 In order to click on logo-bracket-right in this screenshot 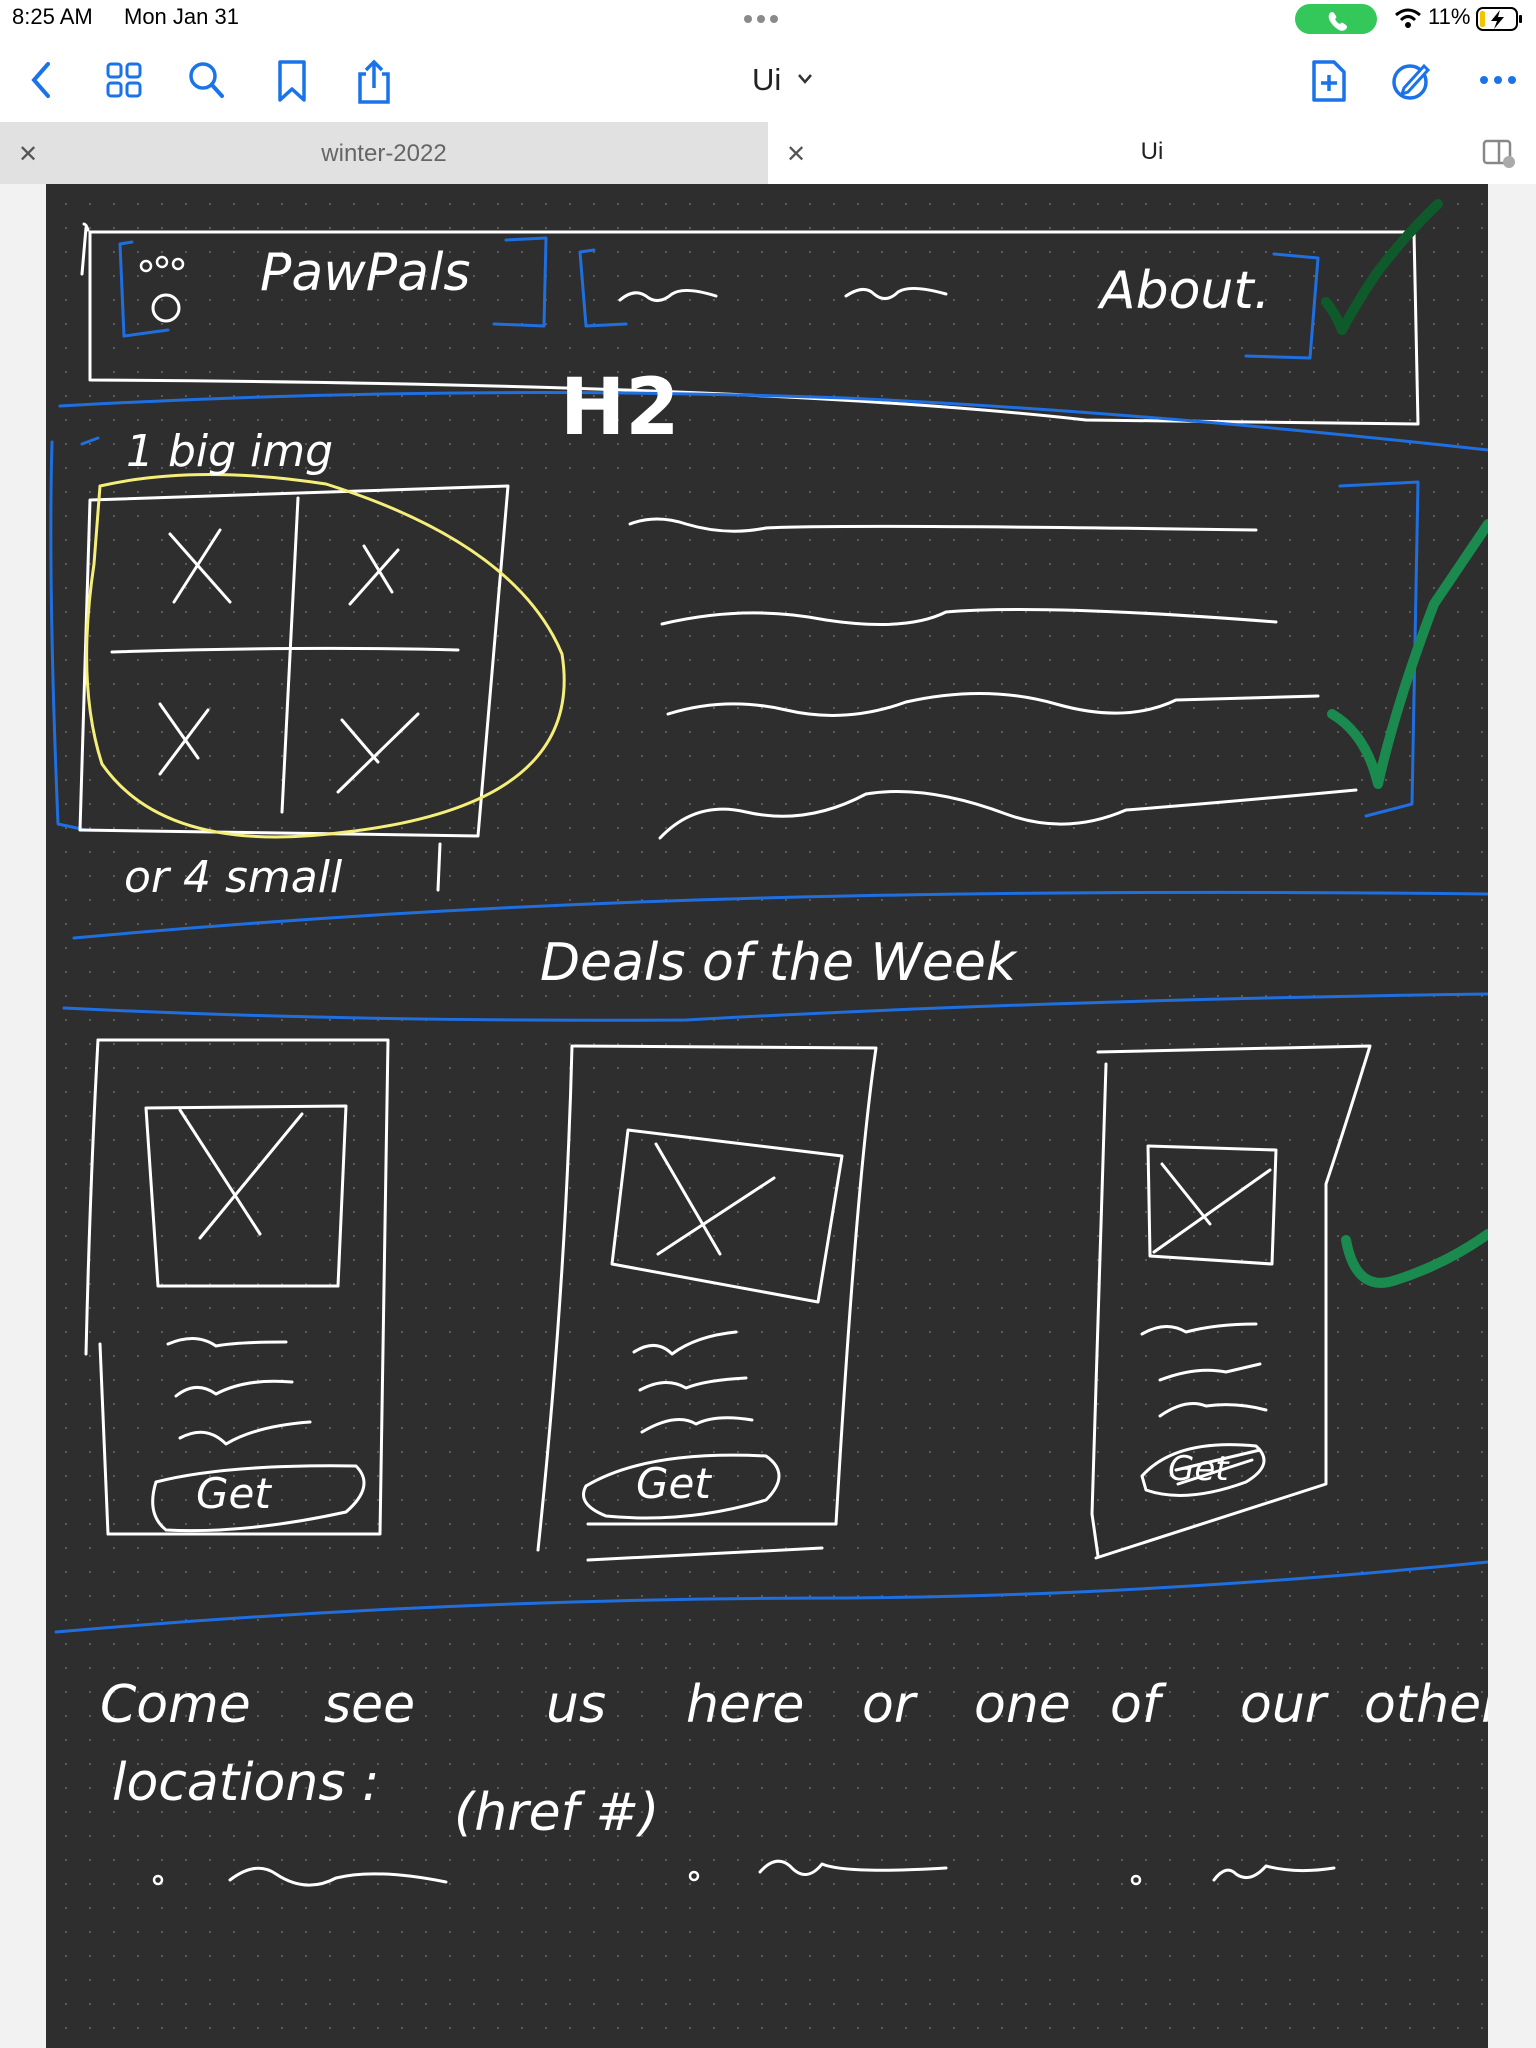, I will do `click(520, 282)`.